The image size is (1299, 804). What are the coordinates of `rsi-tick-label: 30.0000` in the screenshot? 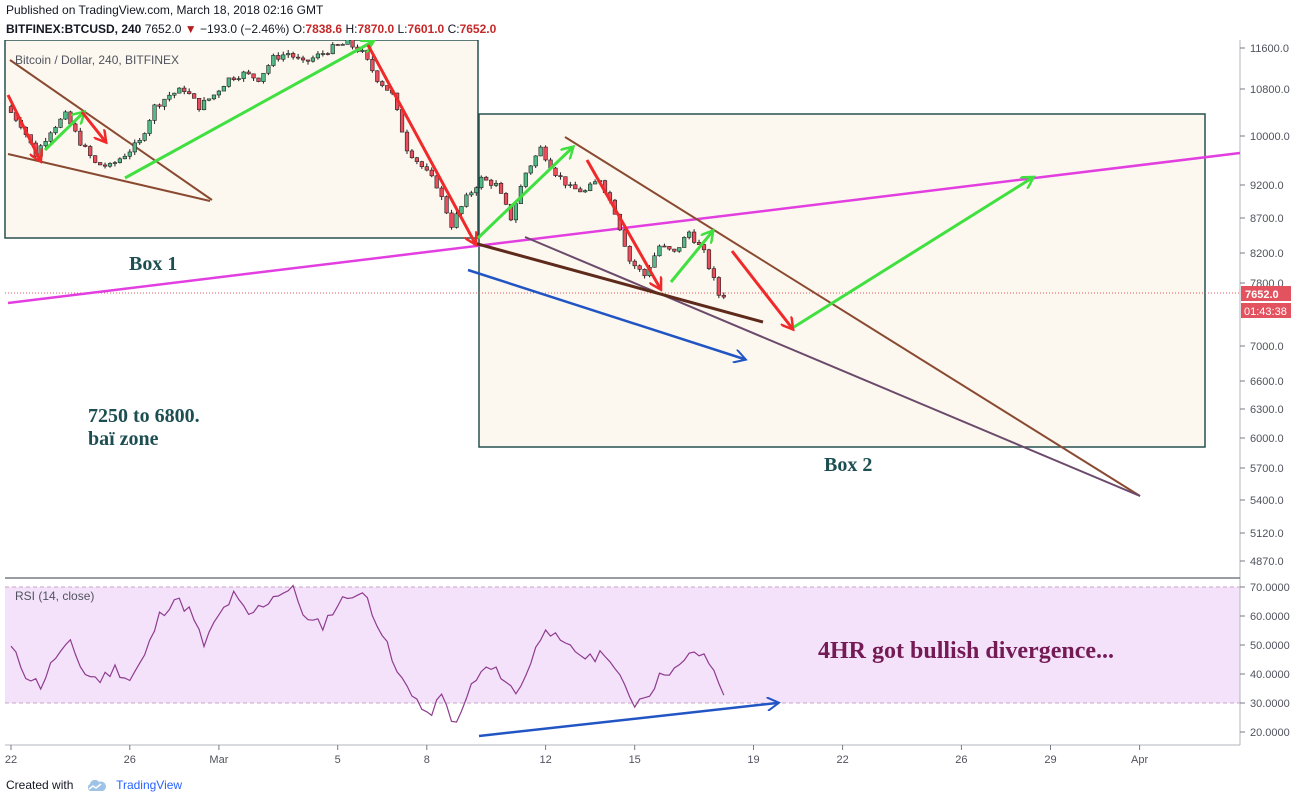 It's located at (1270, 704).